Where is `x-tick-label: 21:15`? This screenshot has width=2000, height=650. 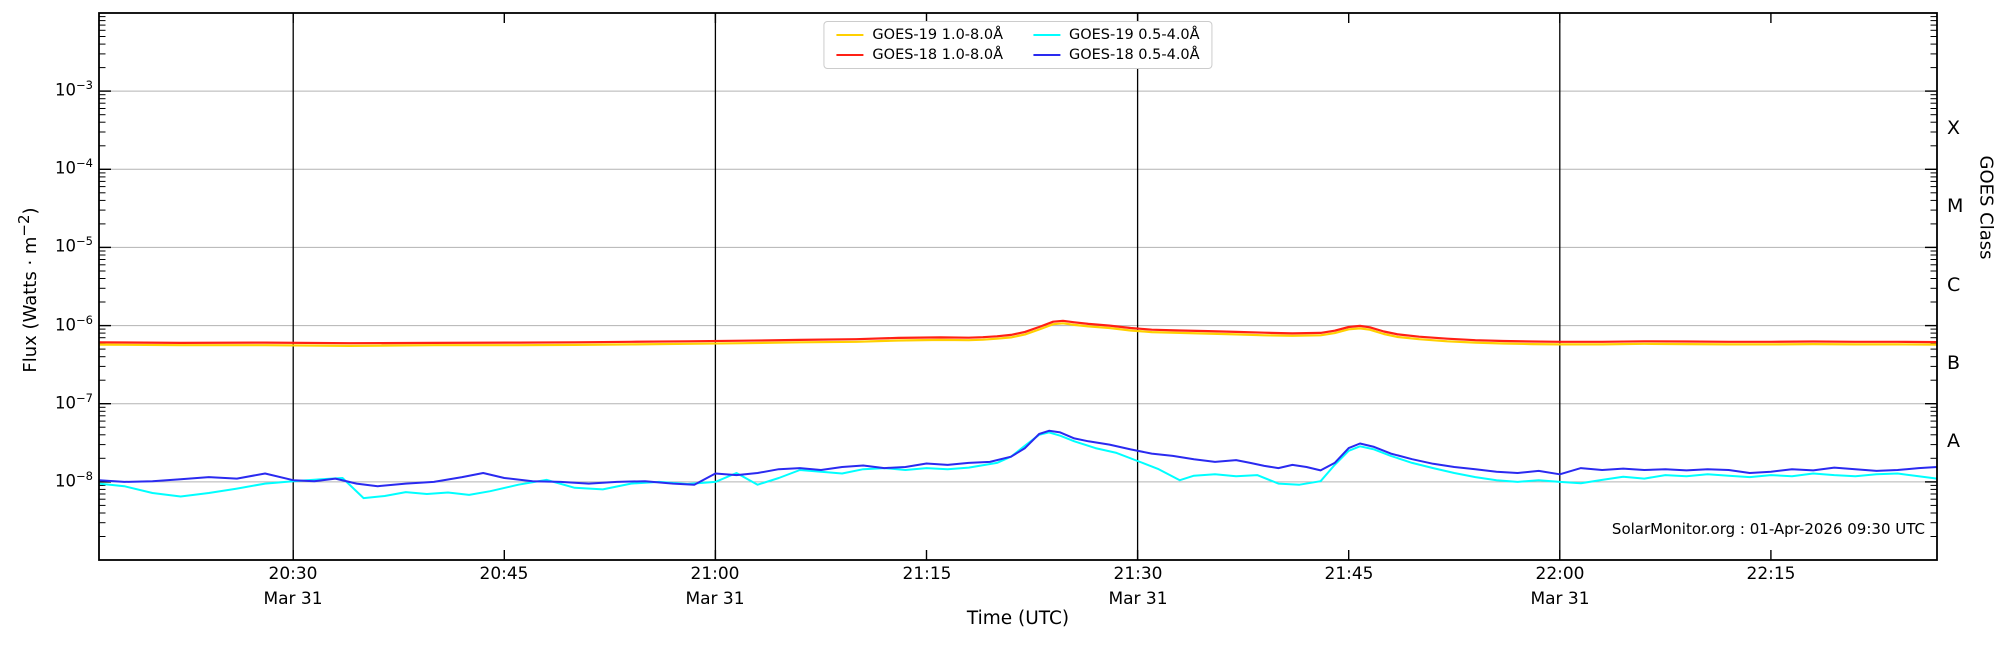 x-tick-label: 21:15 is located at coordinates (927, 574).